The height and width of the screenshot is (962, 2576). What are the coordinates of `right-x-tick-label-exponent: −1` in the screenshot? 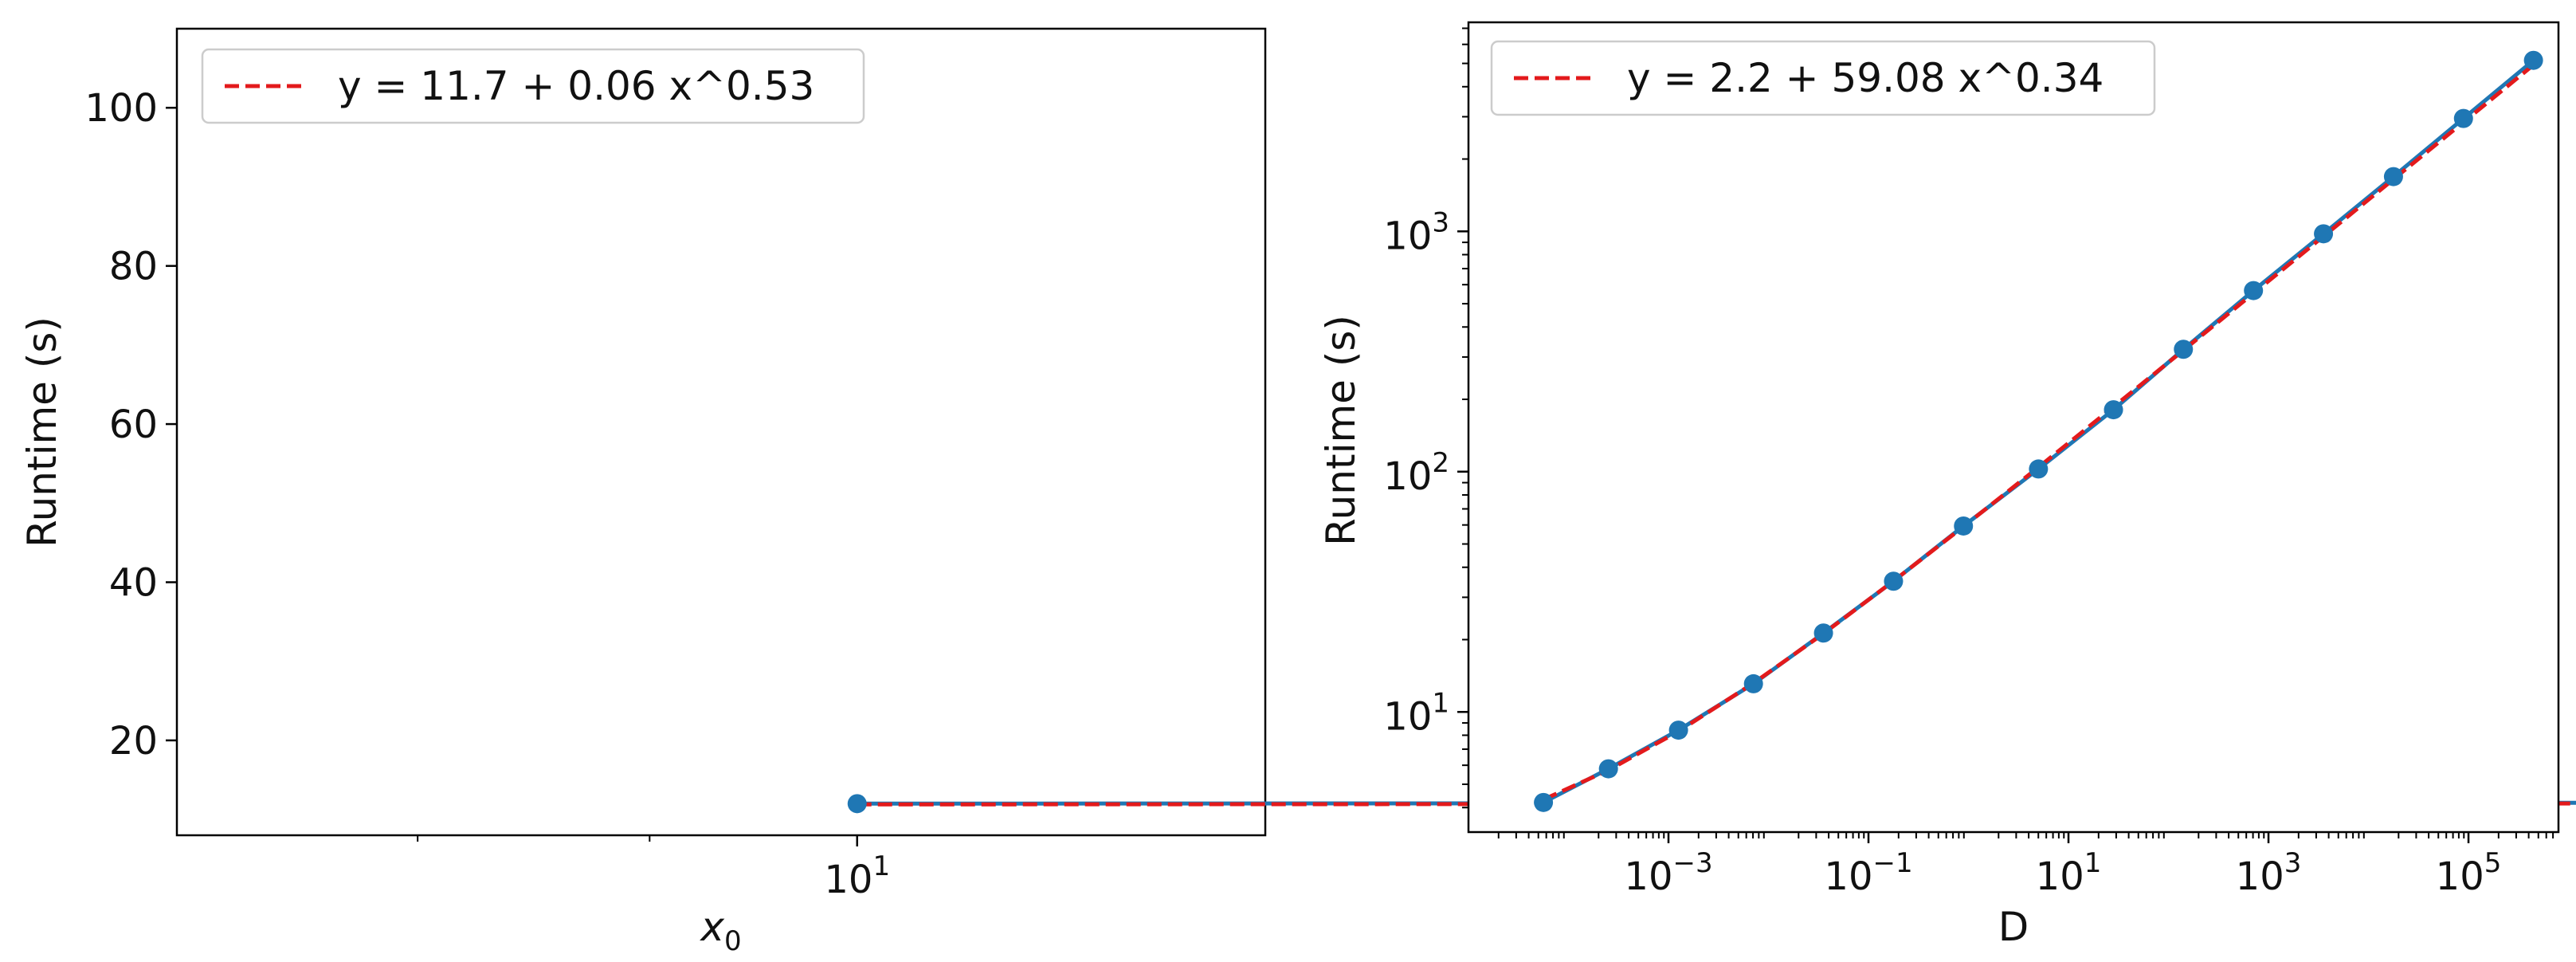 It's located at (1892, 863).